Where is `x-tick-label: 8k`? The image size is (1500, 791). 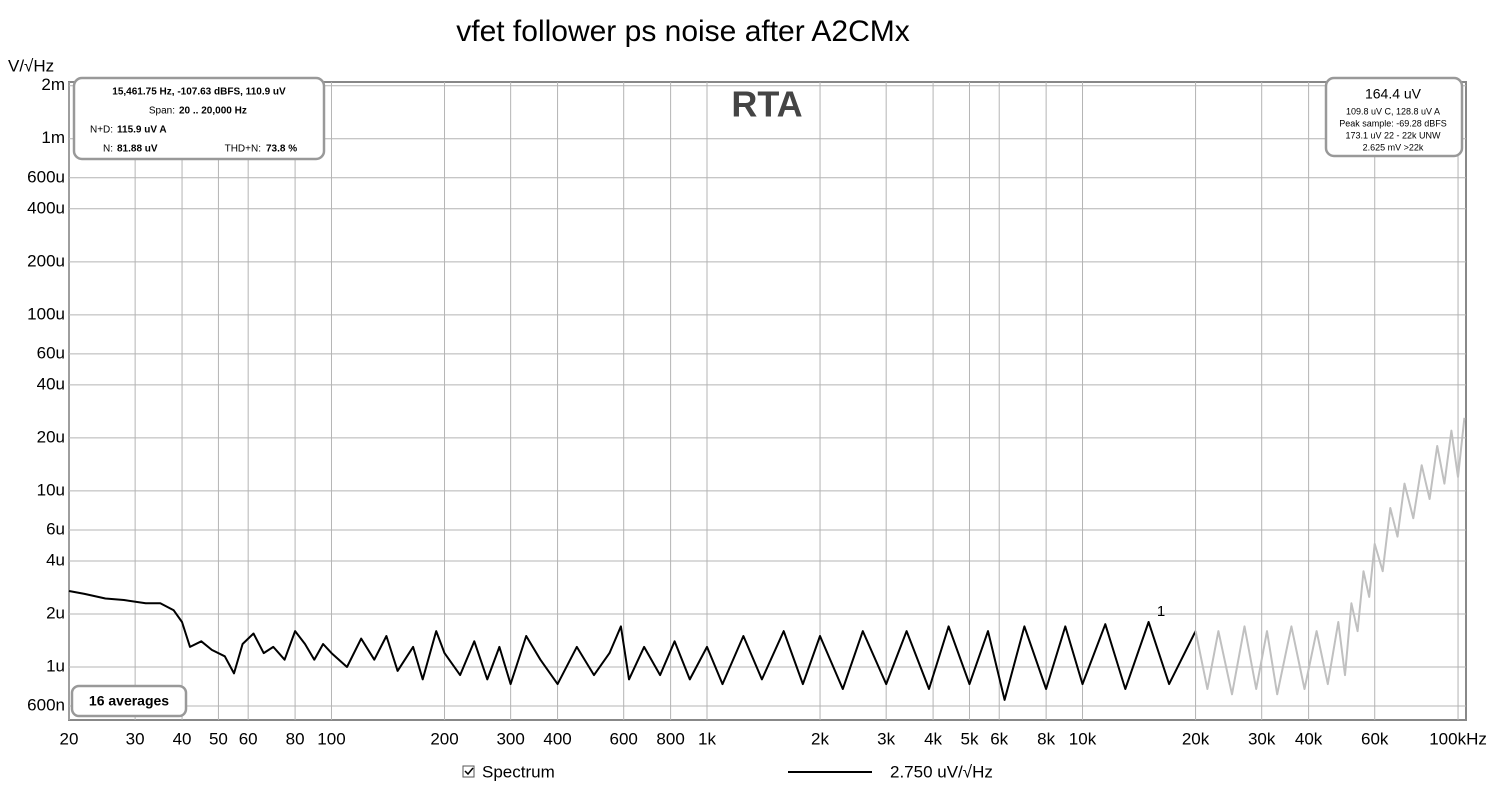 x-tick-label: 8k is located at coordinates (1046, 738).